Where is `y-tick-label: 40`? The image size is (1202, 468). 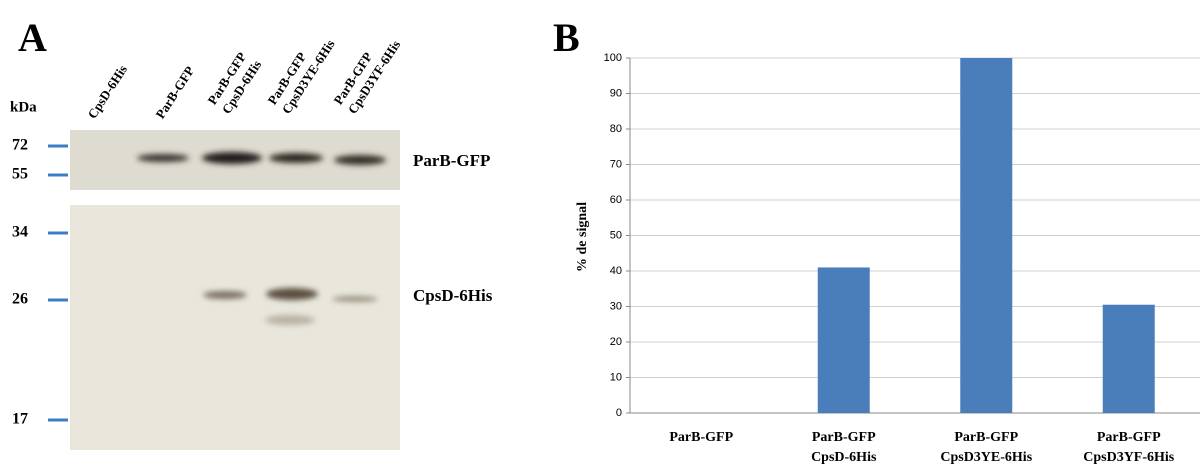
y-tick-label: 40 is located at coordinates (616, 271).